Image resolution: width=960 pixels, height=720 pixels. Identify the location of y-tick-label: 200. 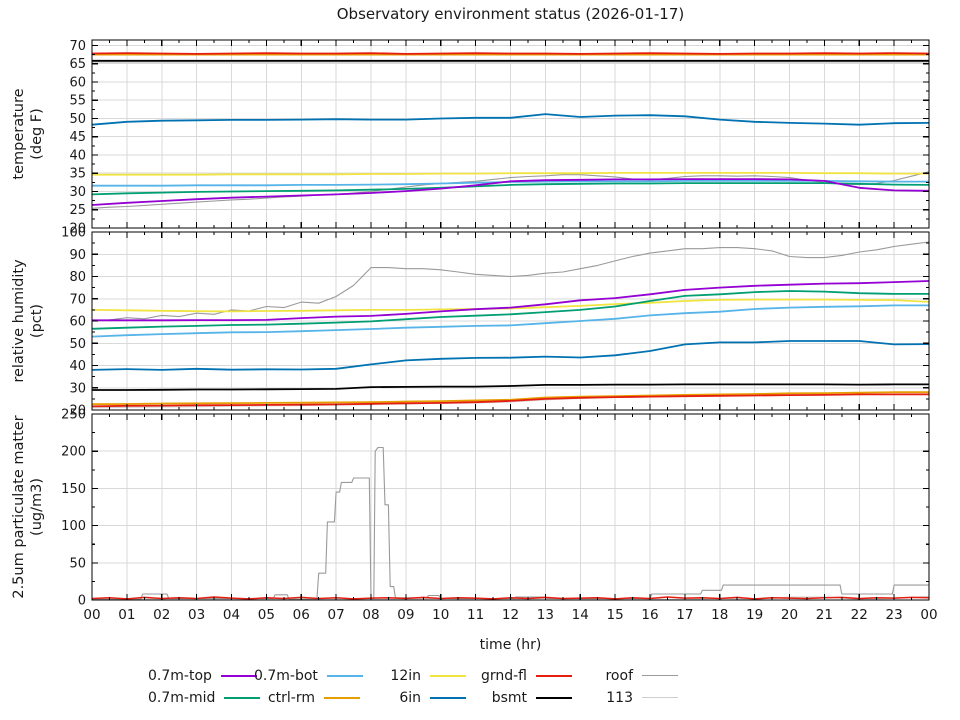
(73, 452).